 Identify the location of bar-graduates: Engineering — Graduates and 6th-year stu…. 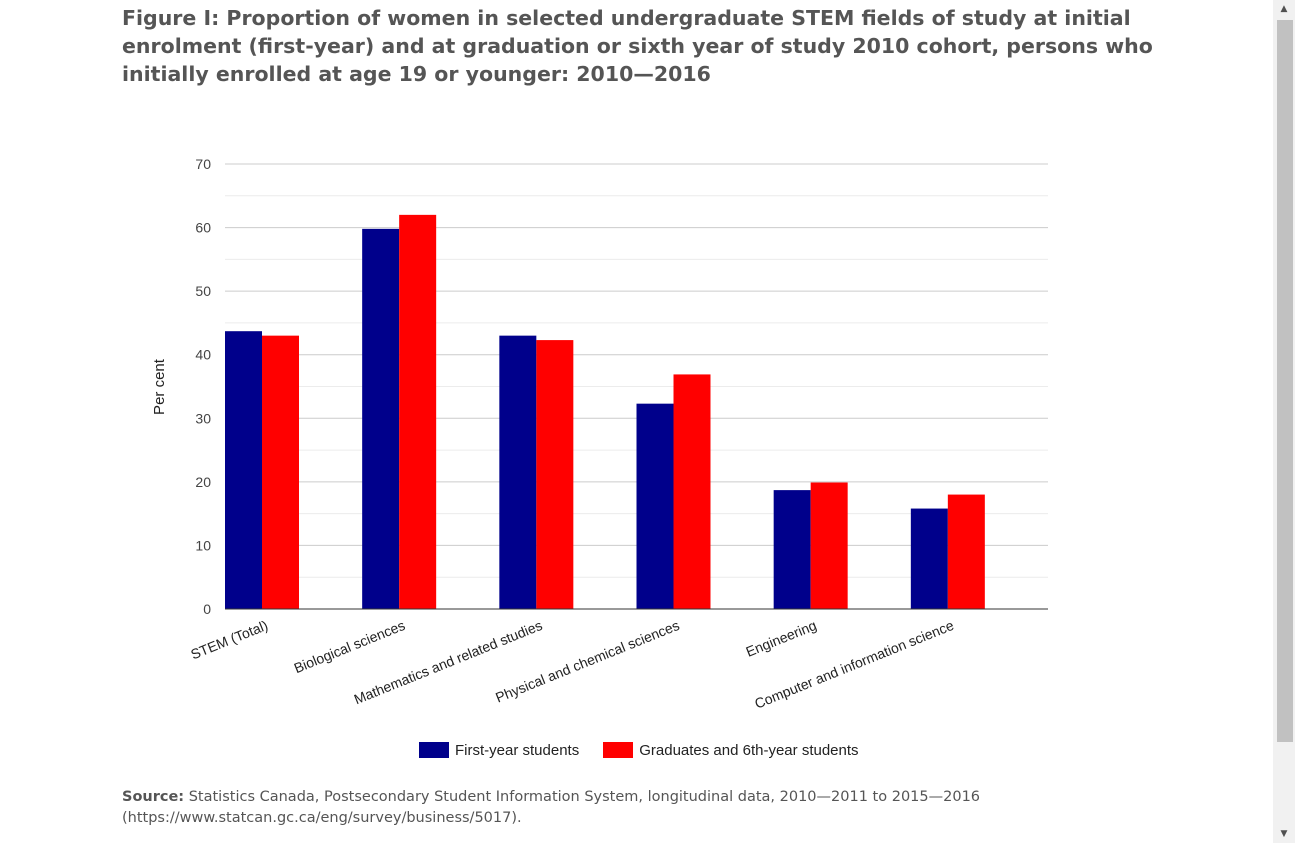
(829, 545).